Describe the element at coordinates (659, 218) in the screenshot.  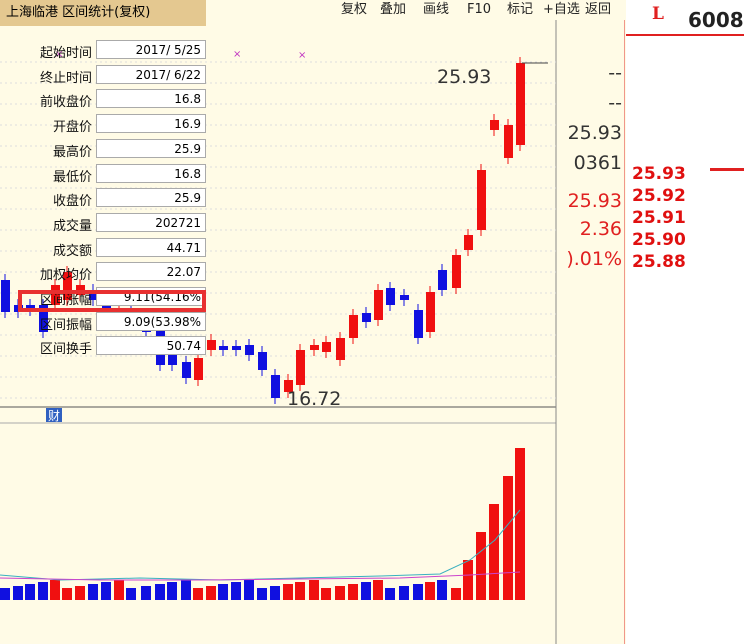
I see `order-price: 25.91` at that location.